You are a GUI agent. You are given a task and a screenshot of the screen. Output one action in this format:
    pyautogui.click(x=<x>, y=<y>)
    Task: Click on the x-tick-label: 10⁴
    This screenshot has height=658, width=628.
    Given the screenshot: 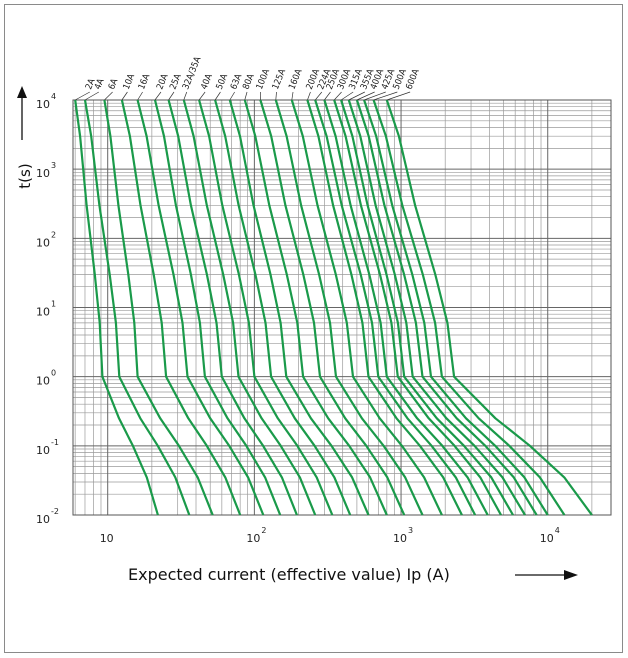 What is the action you would take?
    pyautogui.click(x=550, y=535)
    